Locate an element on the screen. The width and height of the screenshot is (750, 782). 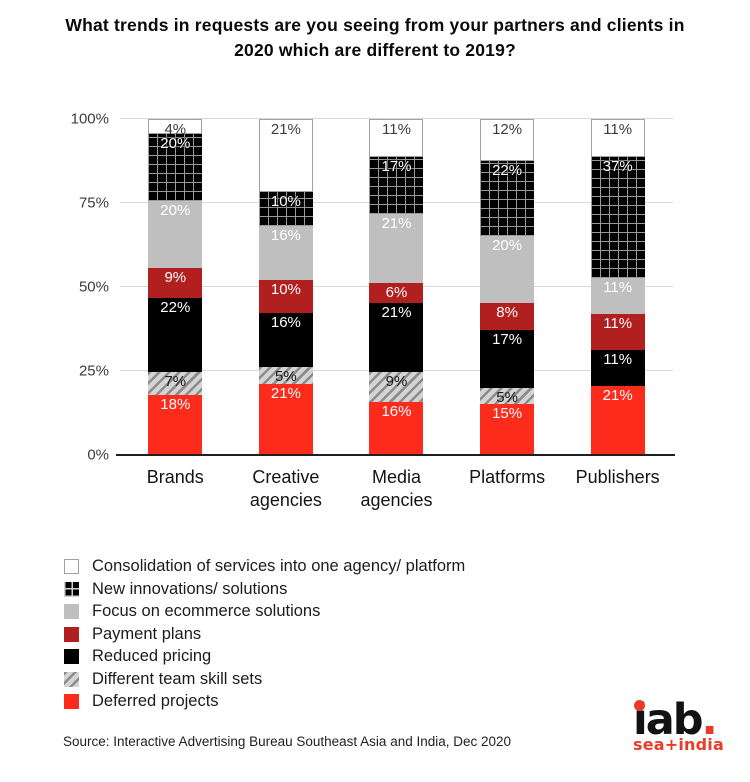
x-axis-category-label: Creative agencies is located at coordinates (285, 489).